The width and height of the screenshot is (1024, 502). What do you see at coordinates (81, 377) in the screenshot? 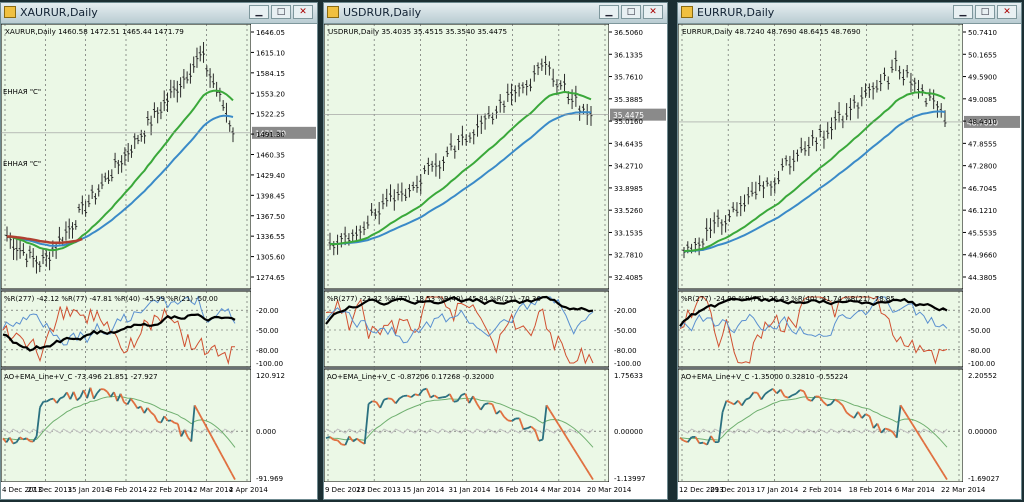
I see `ao-header: AO+EMA_Line+V_C -73.496 21.851 -27.927` at bounding box center [81, 377].